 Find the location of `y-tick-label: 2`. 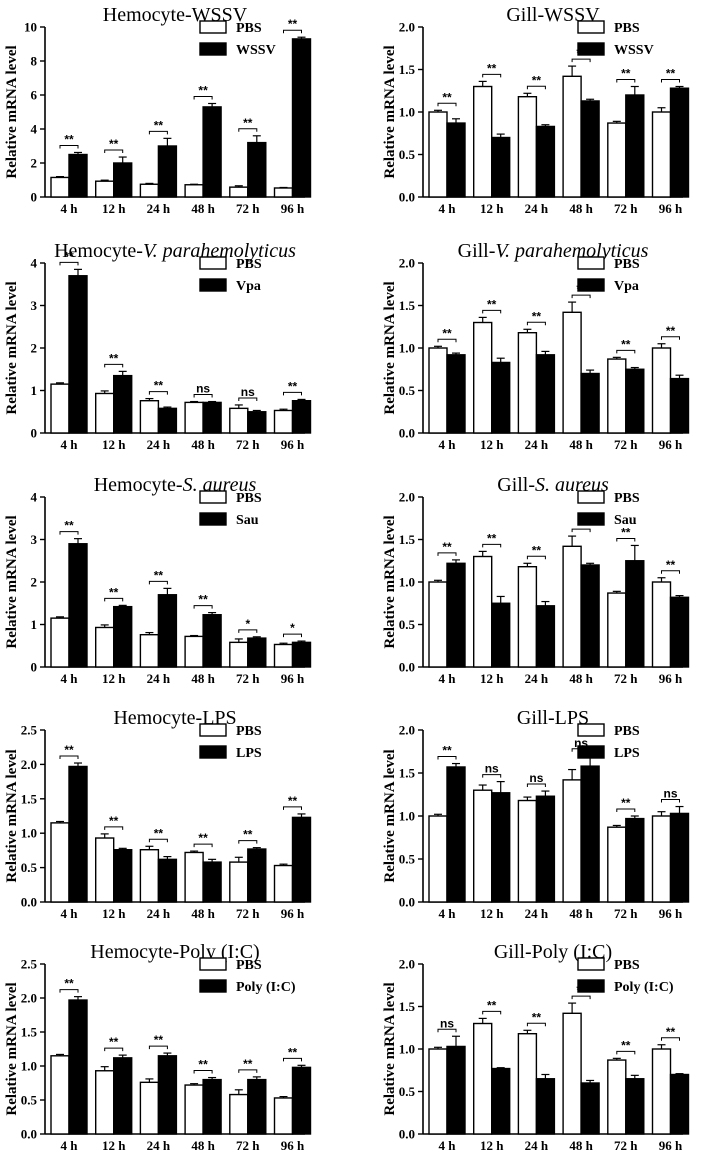

y-tick-label: 2 is located at coordinates (34, 348).